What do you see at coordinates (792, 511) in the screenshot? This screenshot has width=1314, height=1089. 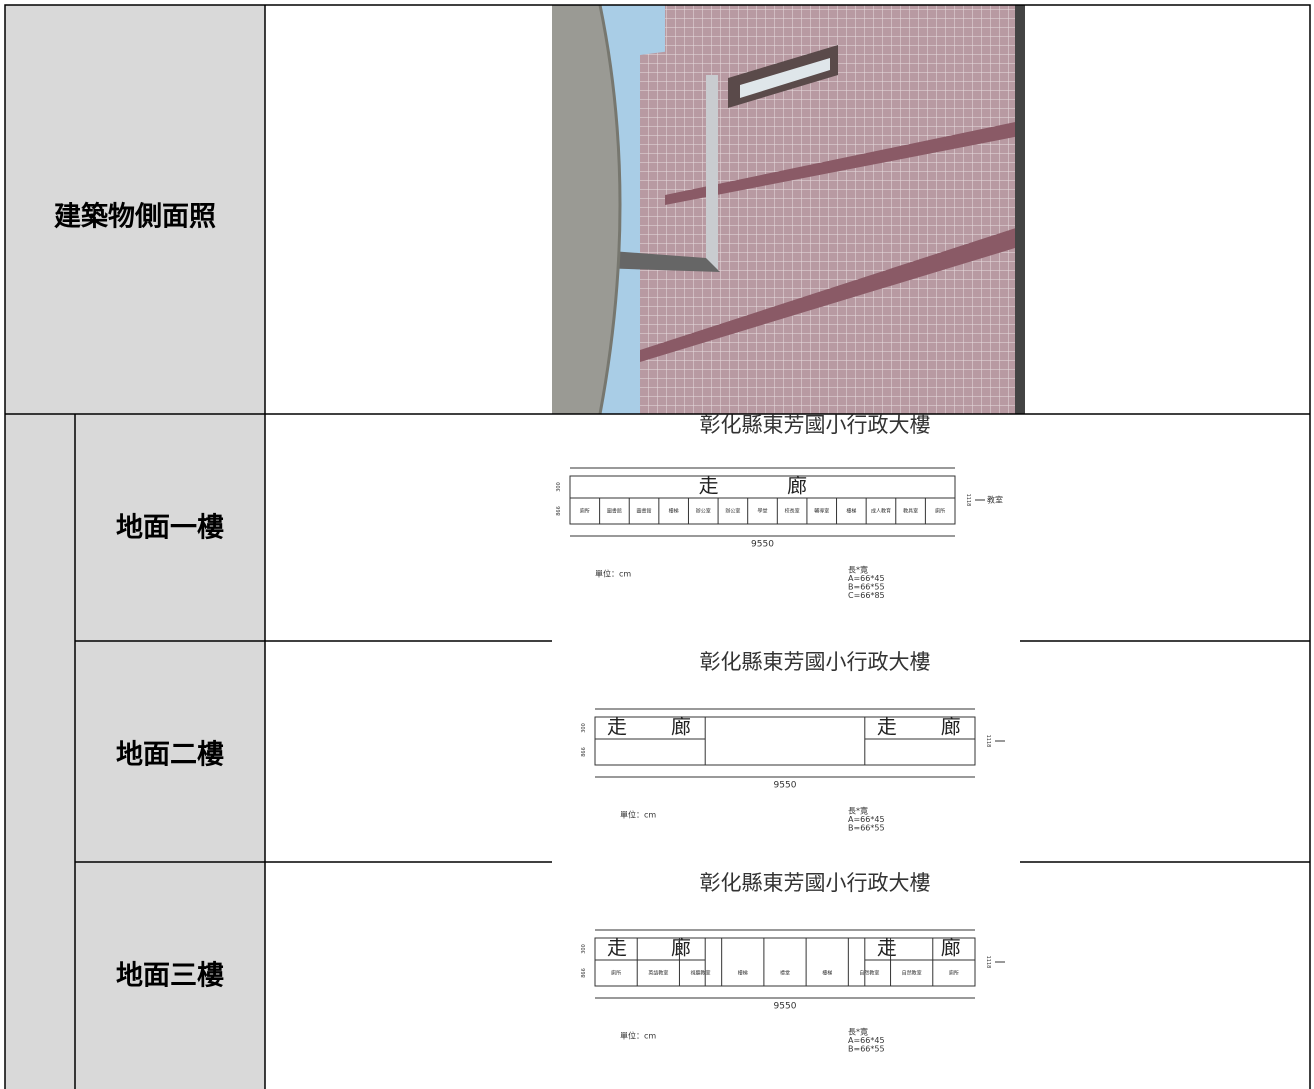 I see `room-label: 校長室` at bounding box center [792, 511].